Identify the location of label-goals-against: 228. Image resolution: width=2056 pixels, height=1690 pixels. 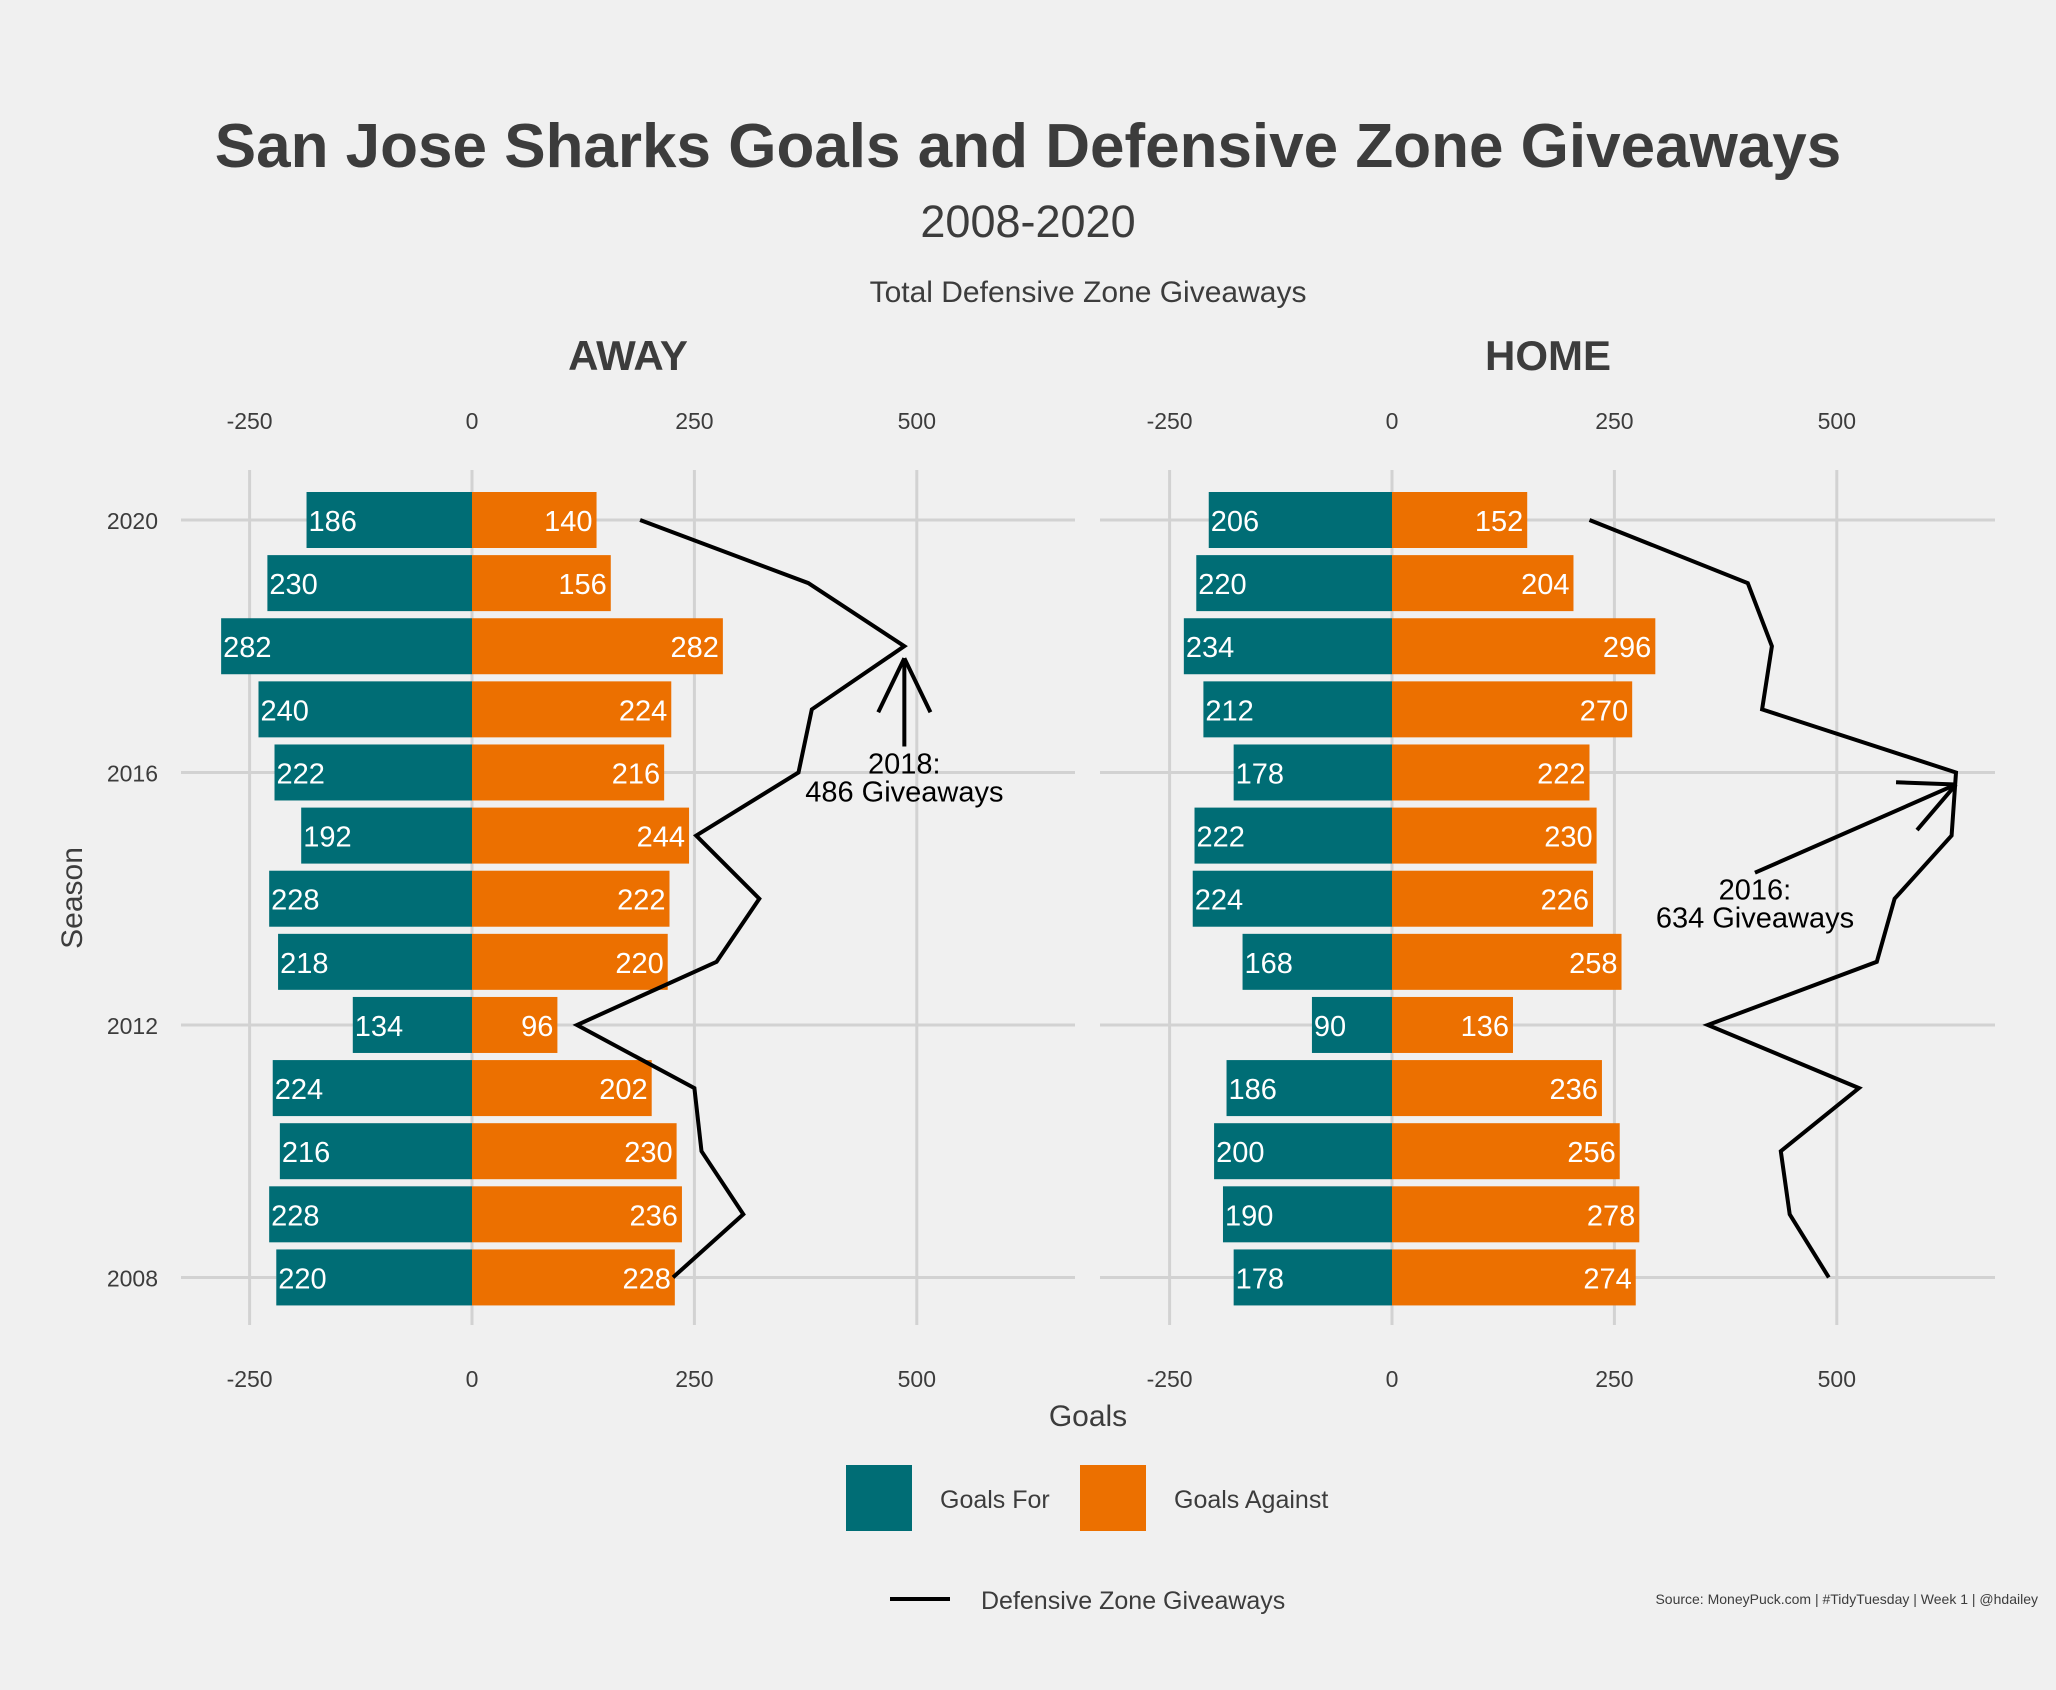
(646, 1279).